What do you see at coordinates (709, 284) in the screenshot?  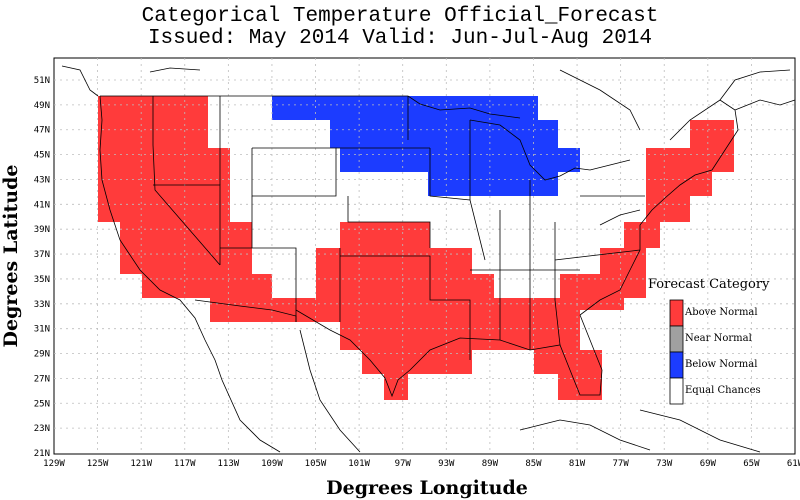 I see `legend-title: Forecast Category` at bounding box center [709, 284].